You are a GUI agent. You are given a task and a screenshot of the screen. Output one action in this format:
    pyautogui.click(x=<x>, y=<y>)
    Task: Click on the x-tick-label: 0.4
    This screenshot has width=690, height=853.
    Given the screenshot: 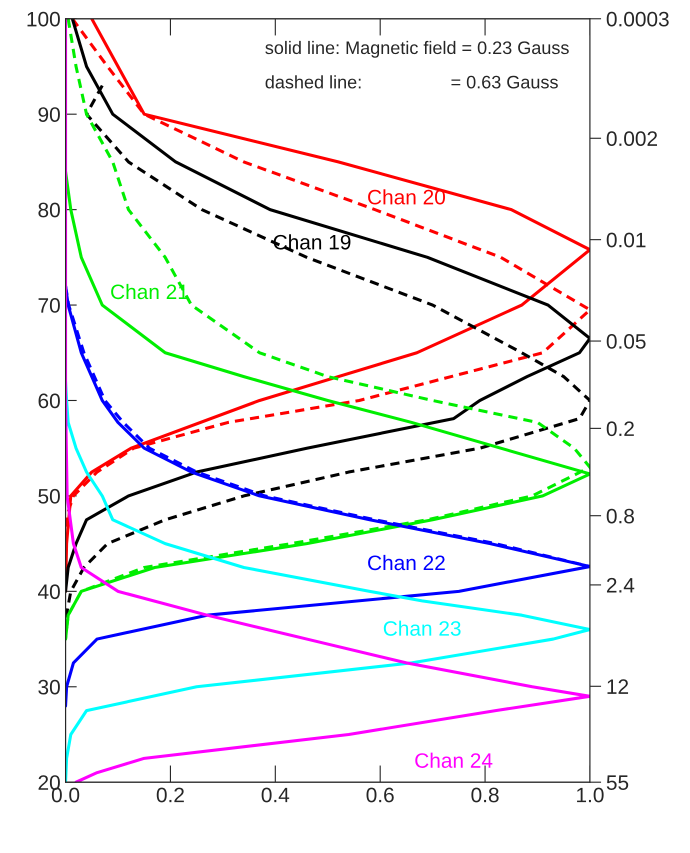 What is the action you would take?
    pyautogui.click(x=276, y=795)
    